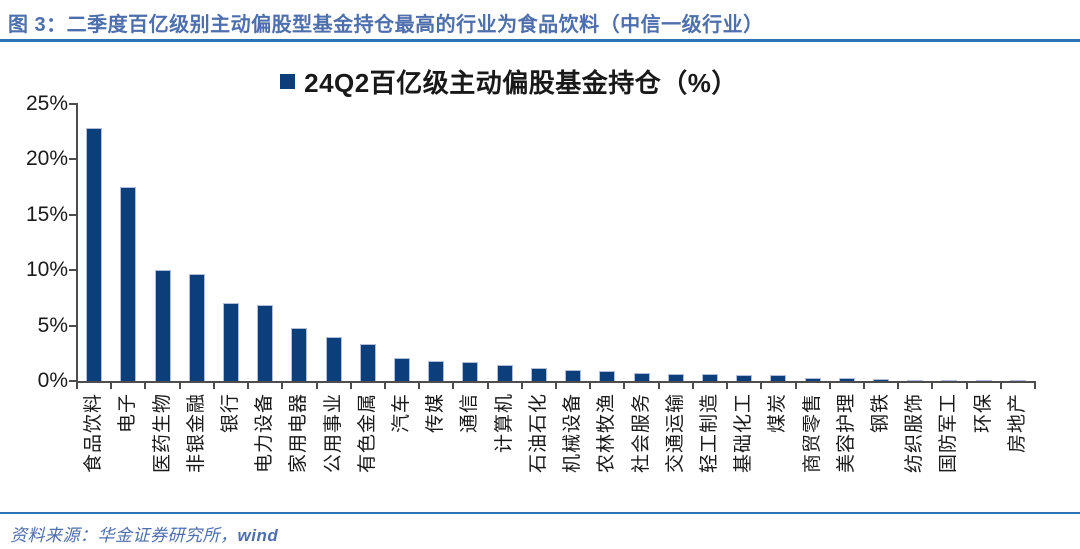 The image size is (1080, 549). What do you see at coordinates (573, 433) in the screenshot?
I see `x-tick-label: 机械设备` at bounding box center [573, 433].